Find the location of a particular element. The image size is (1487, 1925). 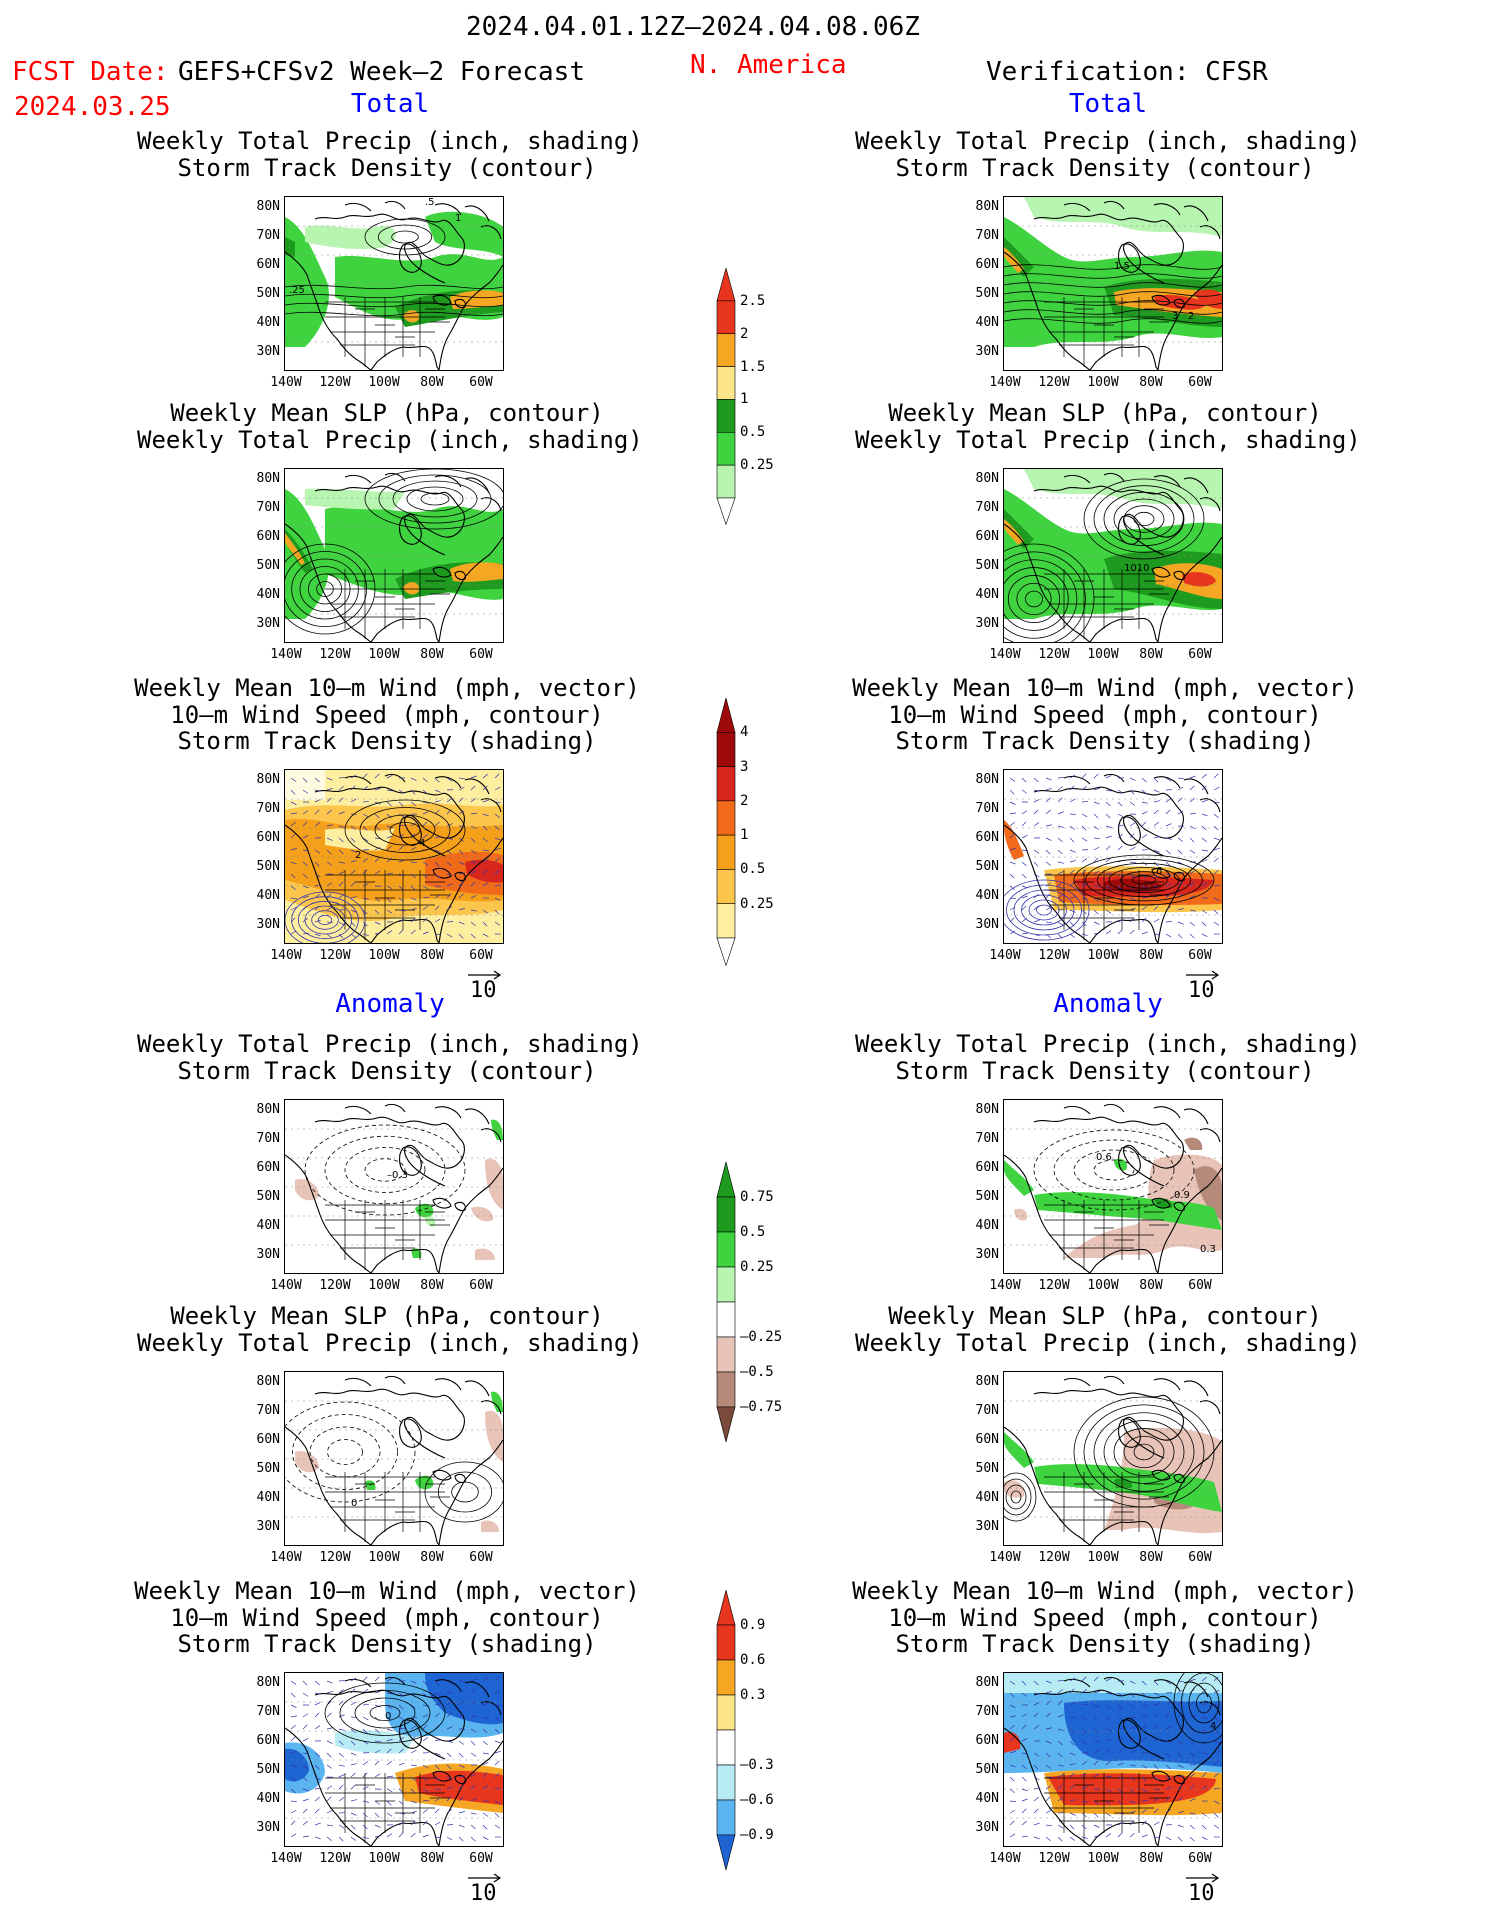

contour-label: 1 is located at coordinates (458, 218).